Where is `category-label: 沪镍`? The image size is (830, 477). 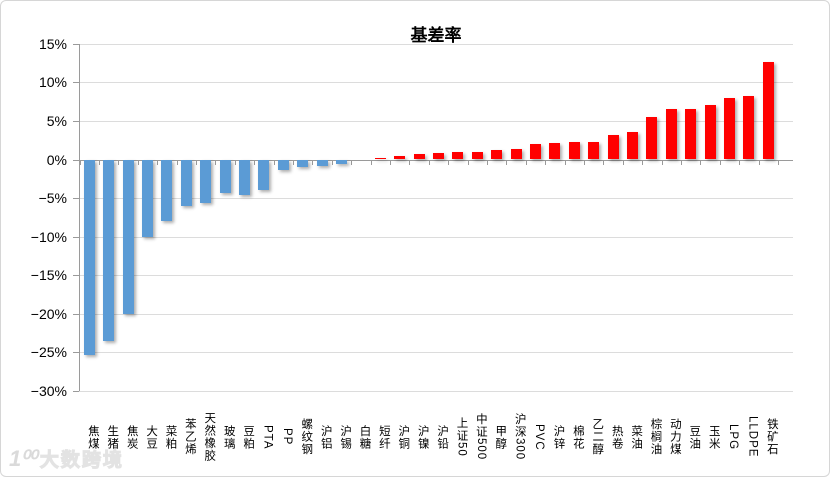 category-label: 沪镍 is located at coordinates (422, 437).